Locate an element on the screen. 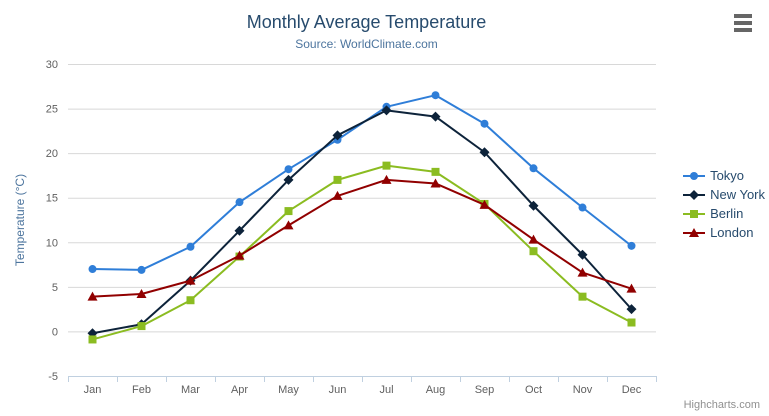  y-axis-label: -5 is located at coordinates (53, 377).